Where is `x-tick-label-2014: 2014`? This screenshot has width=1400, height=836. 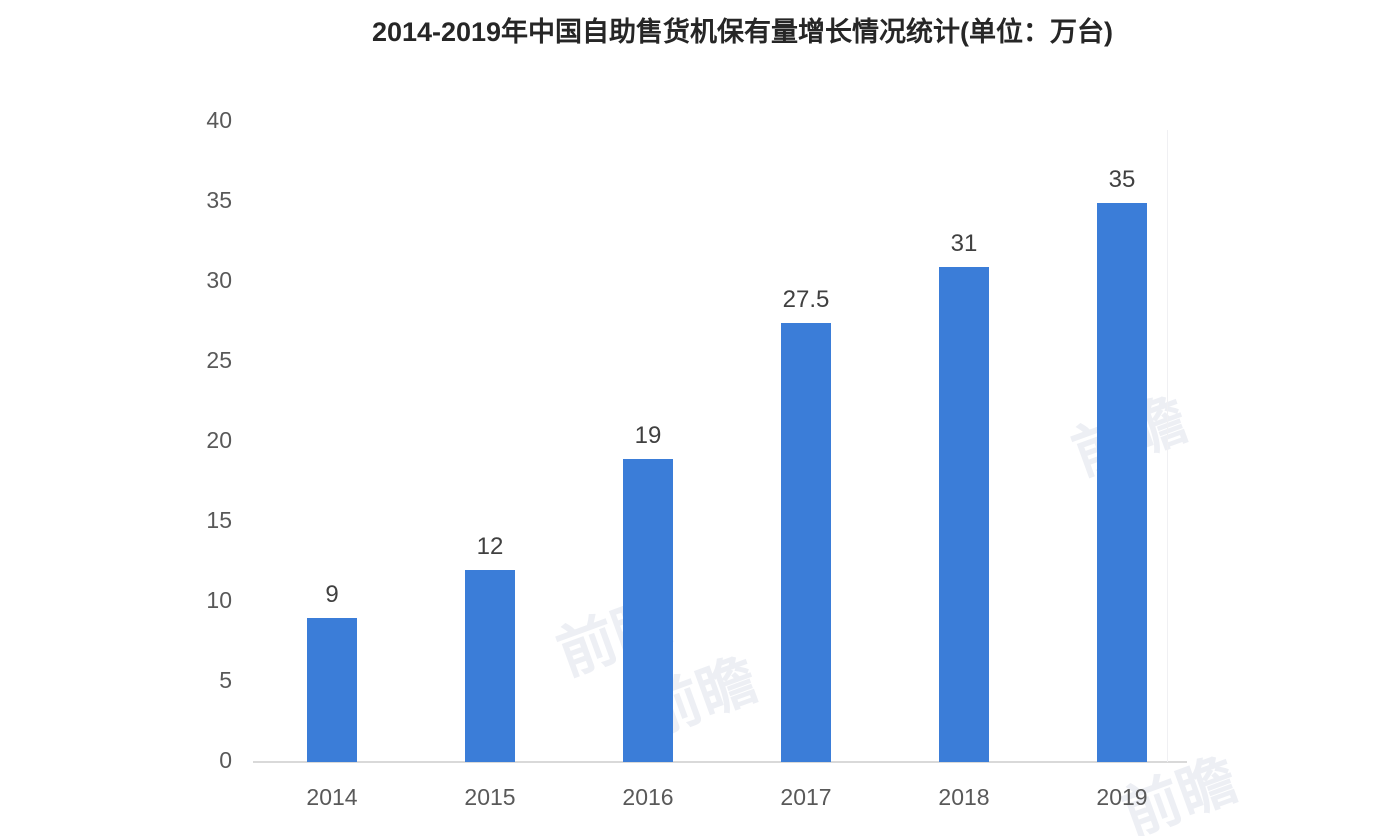 x-tick-label-2014: 2014 is located at coordinates (332, 797).